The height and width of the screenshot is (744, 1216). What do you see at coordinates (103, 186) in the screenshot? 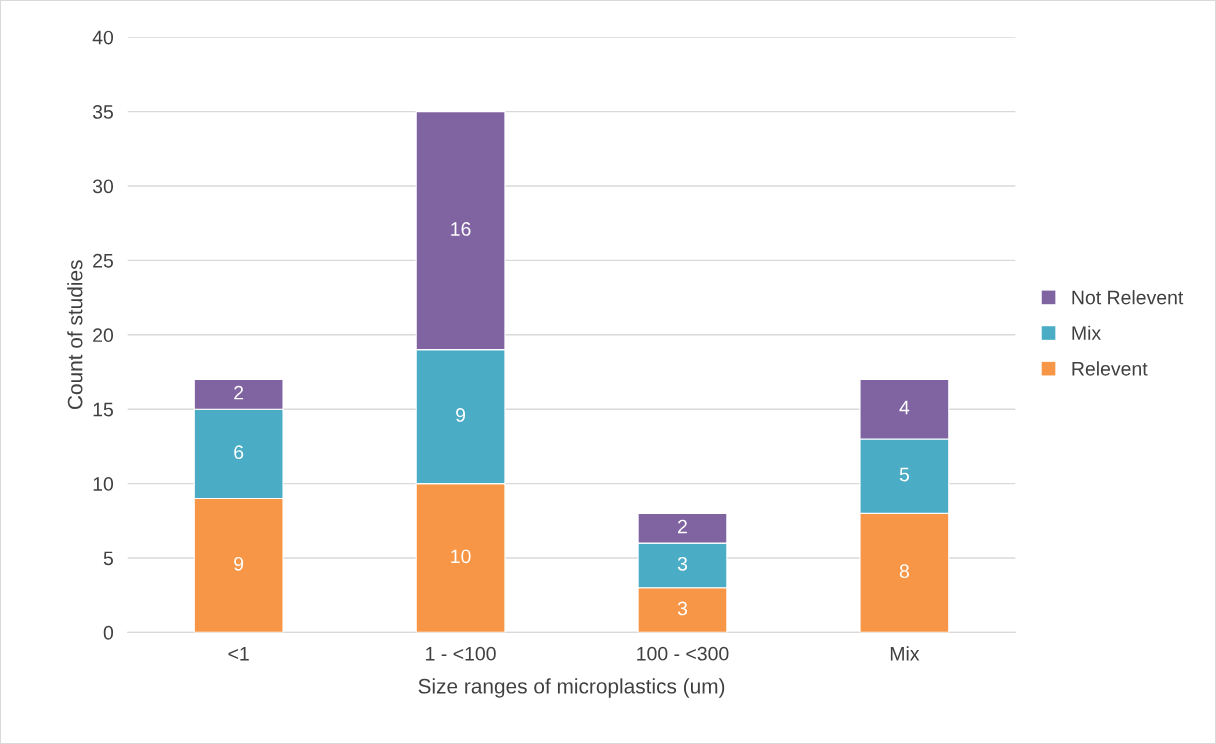
I see `y-tick-label: 30` at bounding box center [103, 186].